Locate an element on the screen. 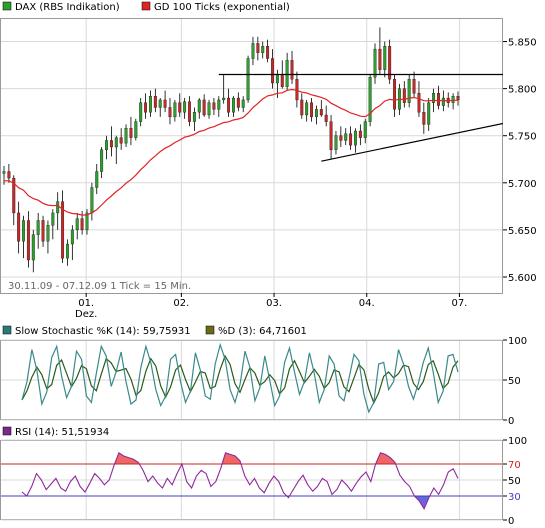 The height and width of the screenshot is (528, 545). rsi-y-tick-label: 50 is located at coordinates (514, 481).